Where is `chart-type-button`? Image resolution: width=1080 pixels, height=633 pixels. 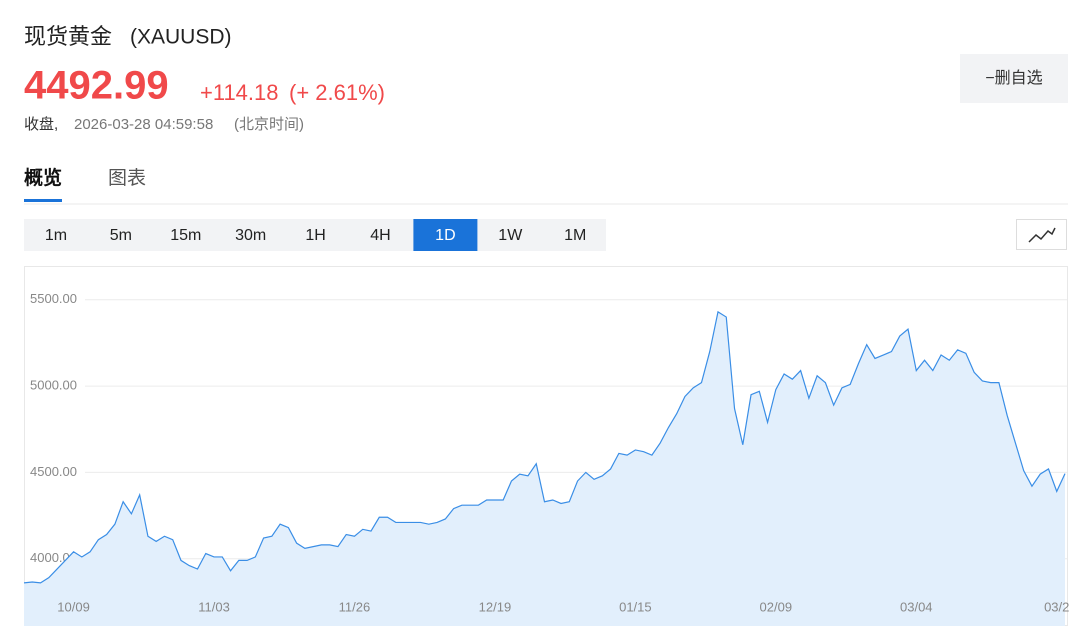 chart-type-button is located at coordinates (1041, 234).